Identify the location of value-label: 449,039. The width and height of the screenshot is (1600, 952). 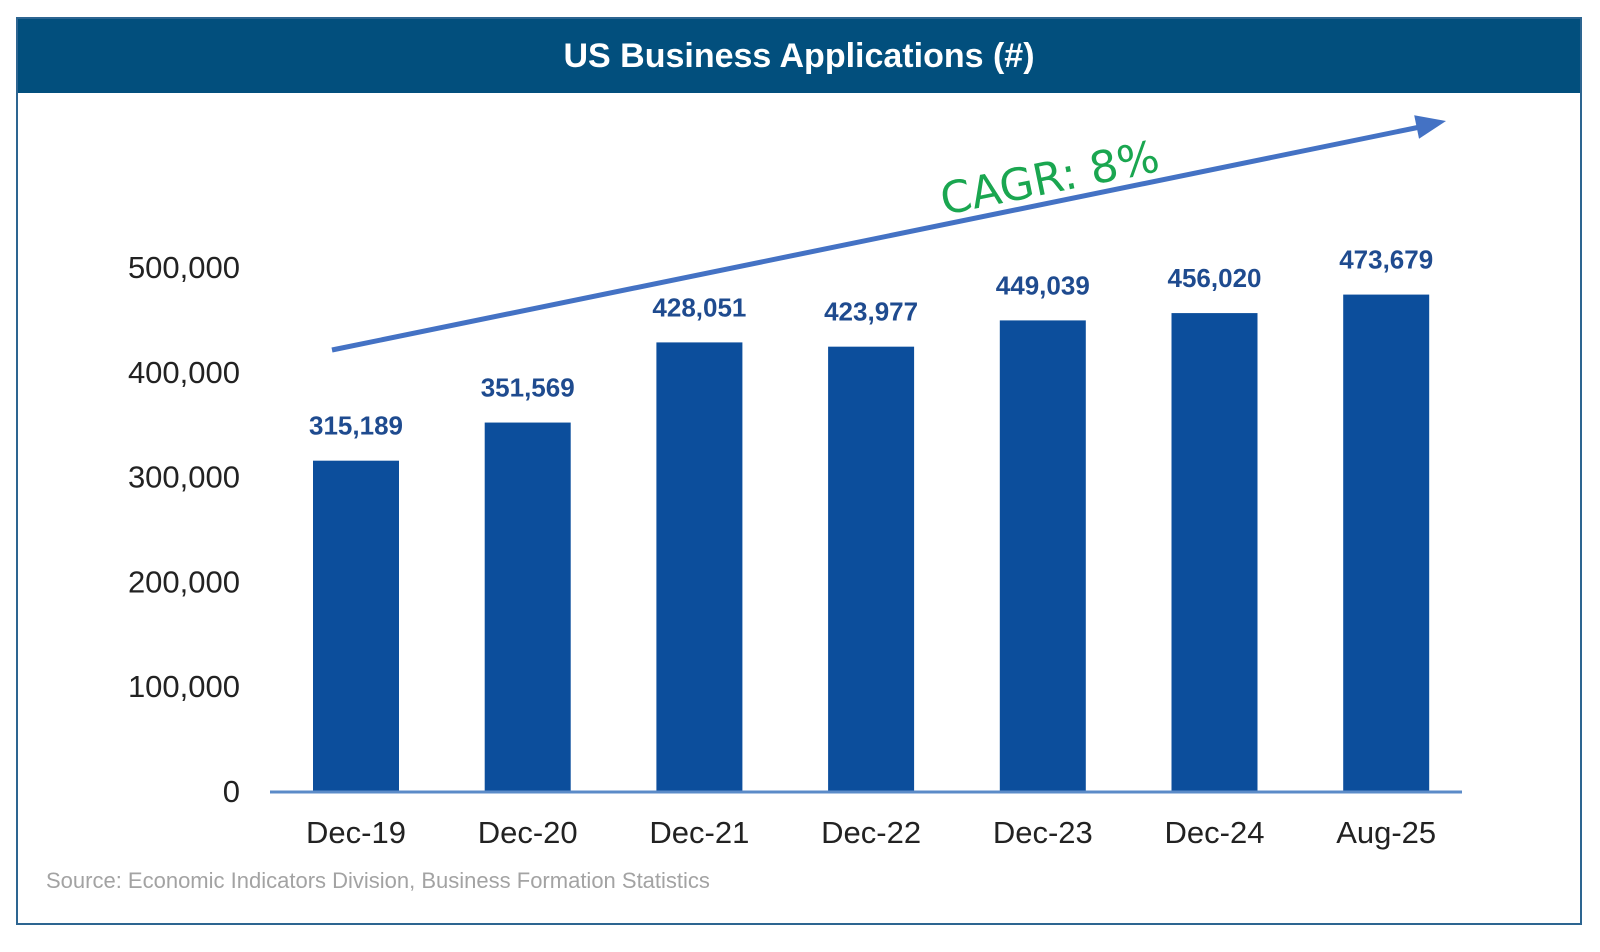
(1043, 285).